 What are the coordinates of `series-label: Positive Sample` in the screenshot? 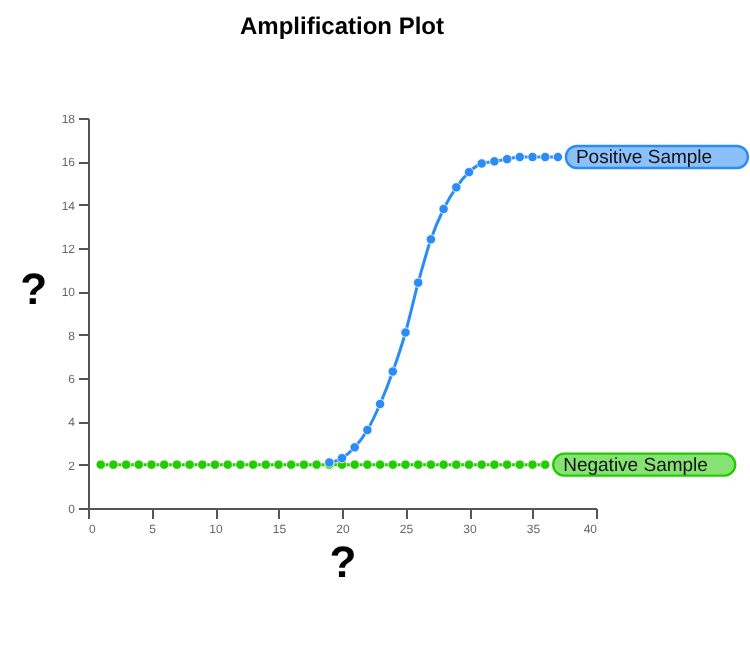 It's located at (644, 158).